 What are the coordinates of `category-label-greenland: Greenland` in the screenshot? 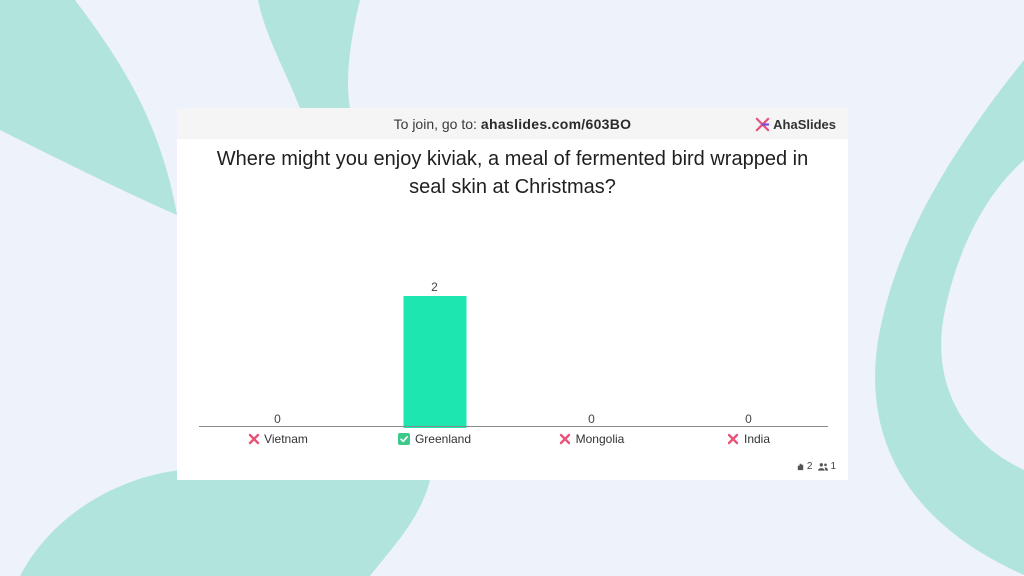 It's located at (434, 439).